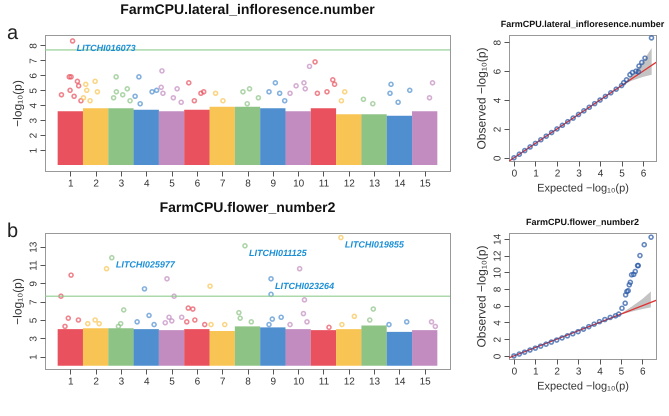 This screenshot has height=416, width=669. I want to click on x-tick-label: 7, so click(223, 382).